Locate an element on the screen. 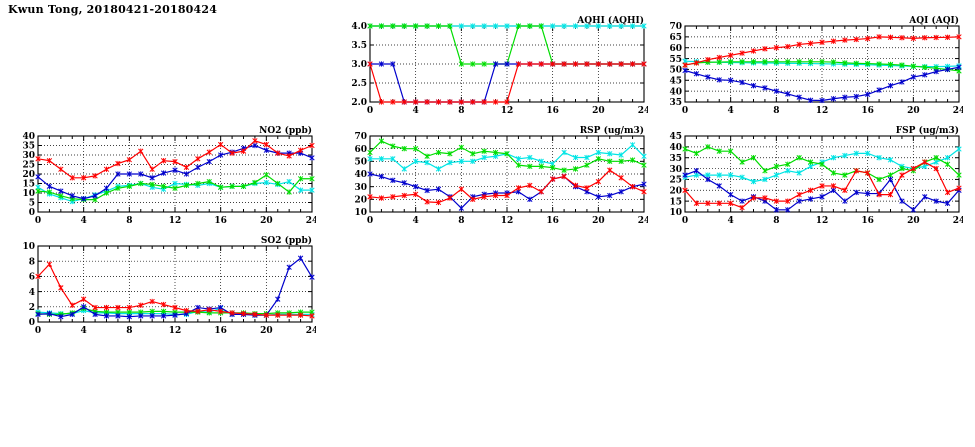 This screenshot has height=447, width=975. chart-svg-rsp: 10 20 30 40 50 60 70 0 4 8 12 16 20 24 RSP (ug/m3) is located at coordinates (501, 175).